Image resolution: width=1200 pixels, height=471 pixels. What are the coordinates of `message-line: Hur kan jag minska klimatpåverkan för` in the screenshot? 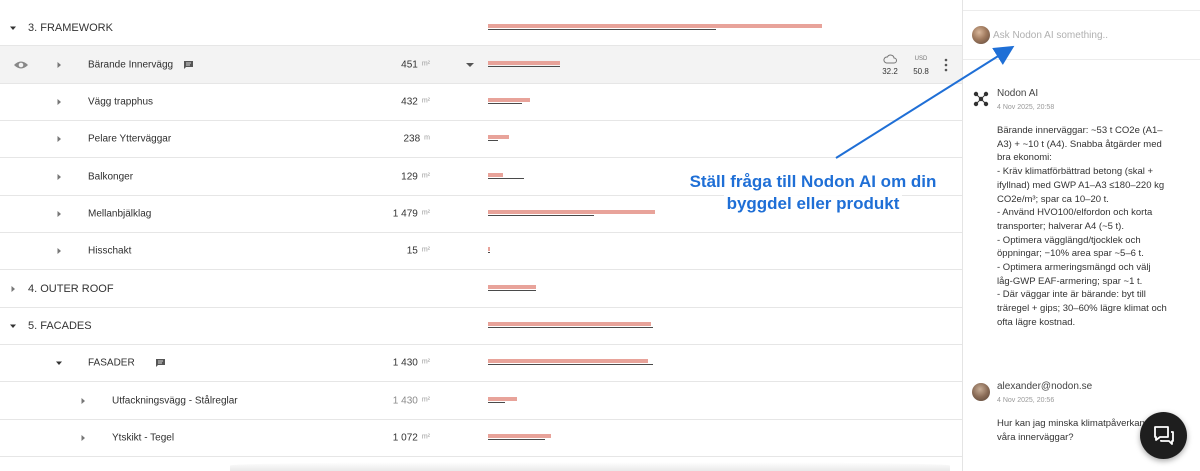 It's located at (1078, 423).